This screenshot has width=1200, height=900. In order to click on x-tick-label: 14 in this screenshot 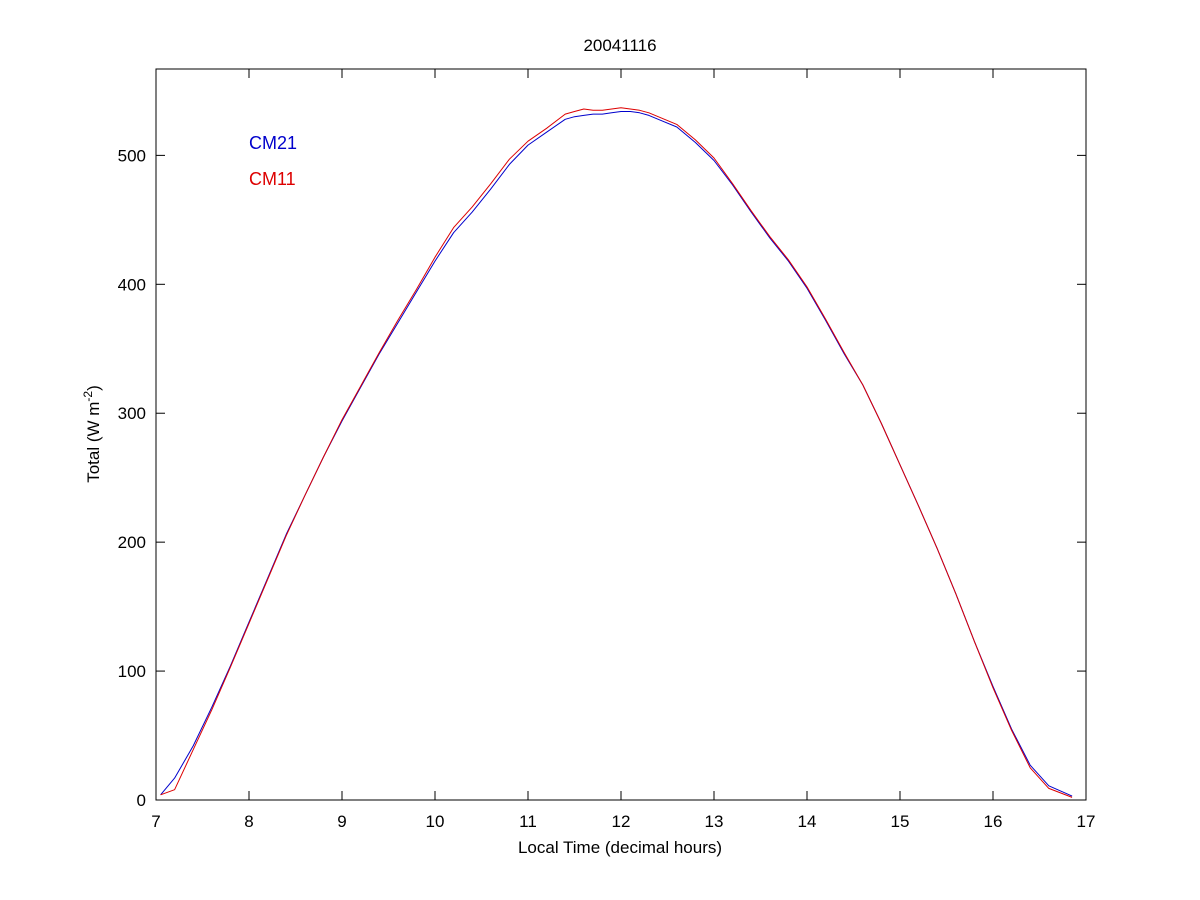, I will do `click(807, 821)`.